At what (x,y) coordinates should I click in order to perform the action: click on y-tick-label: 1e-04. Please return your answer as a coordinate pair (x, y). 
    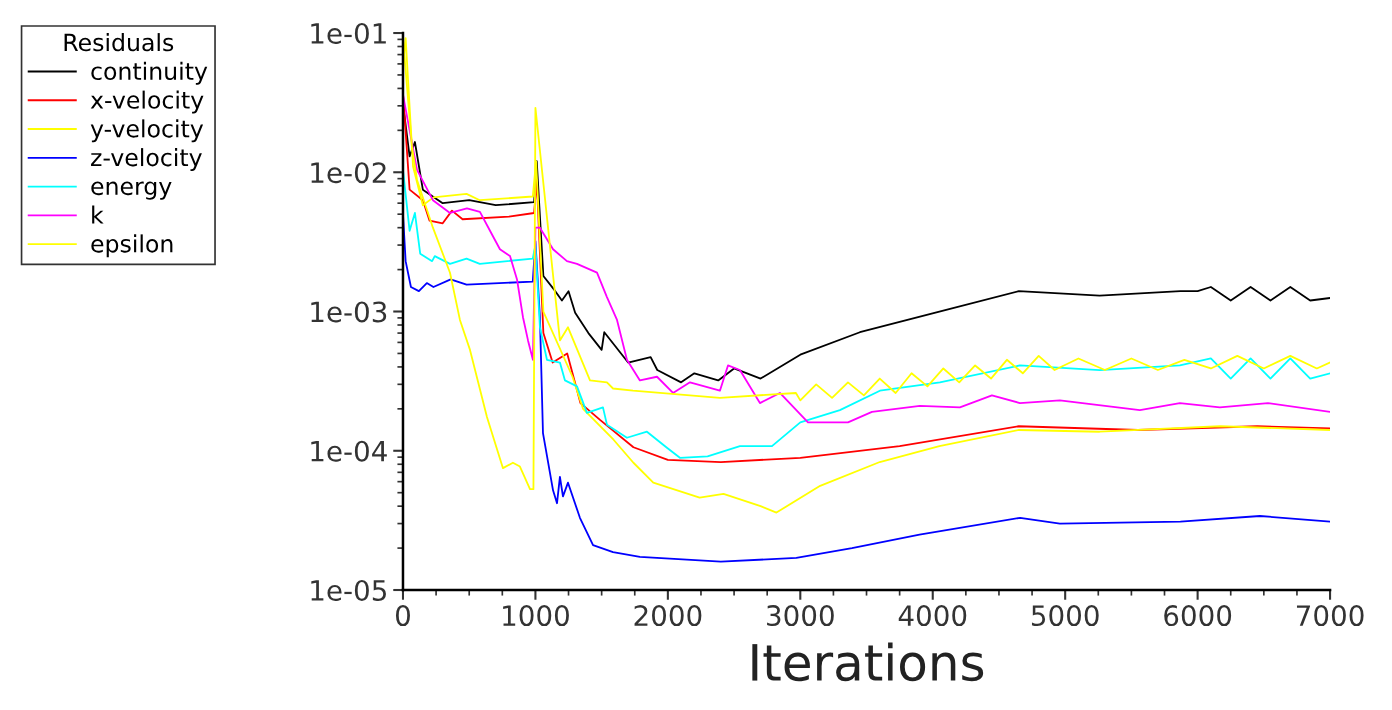
    Looking at the image, I should click on (349, 451).